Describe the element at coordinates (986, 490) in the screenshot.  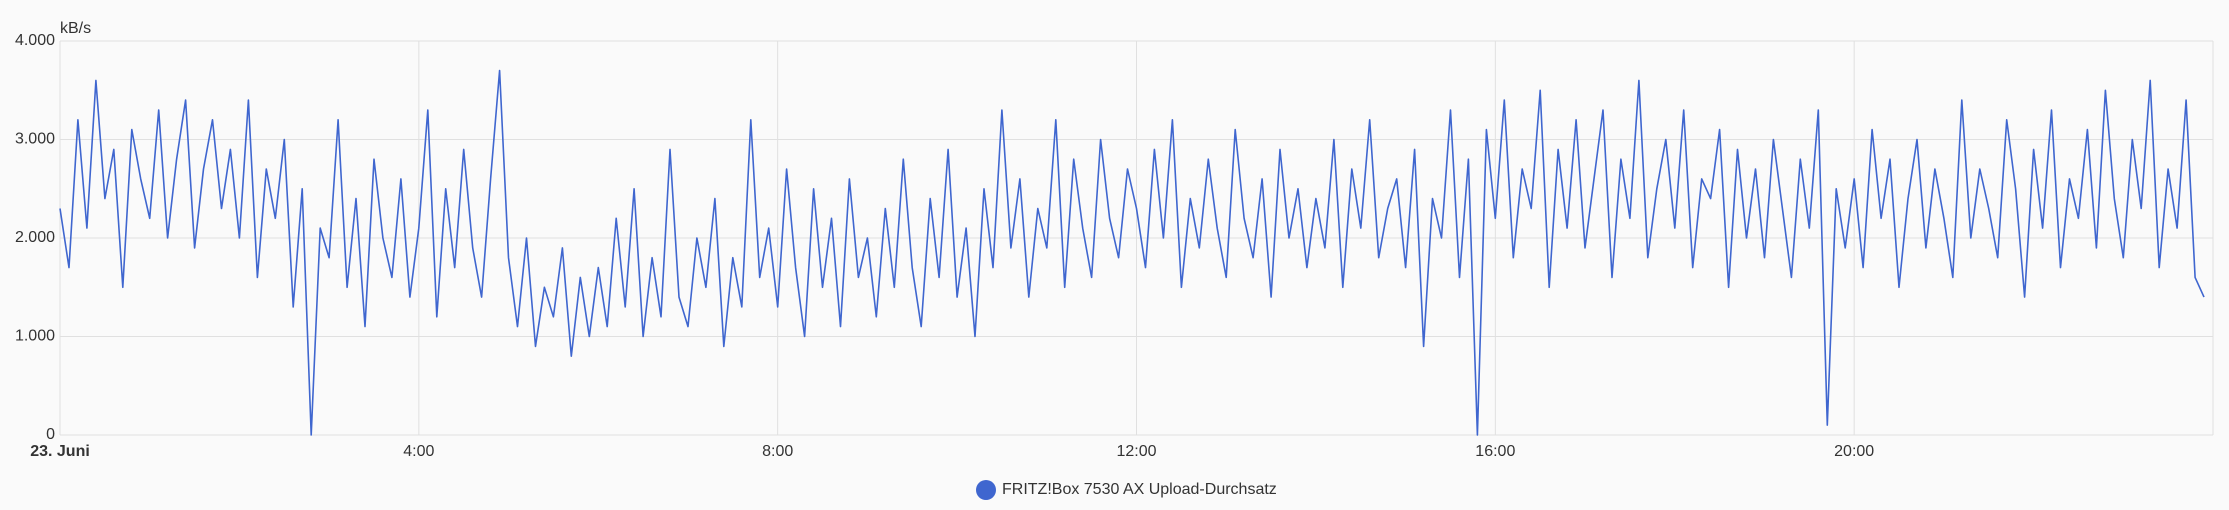
I see `legend-marker` at that location.